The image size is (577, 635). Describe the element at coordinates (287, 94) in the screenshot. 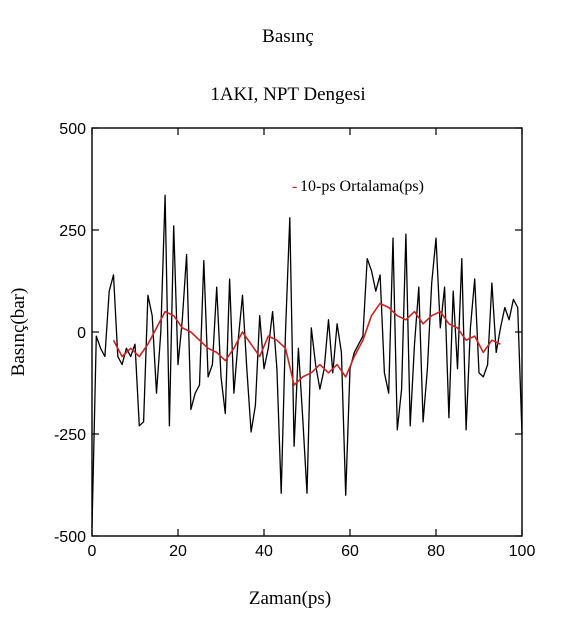

I see `chart-subtitle: 1AKI, NPT Dengesi` at that location.